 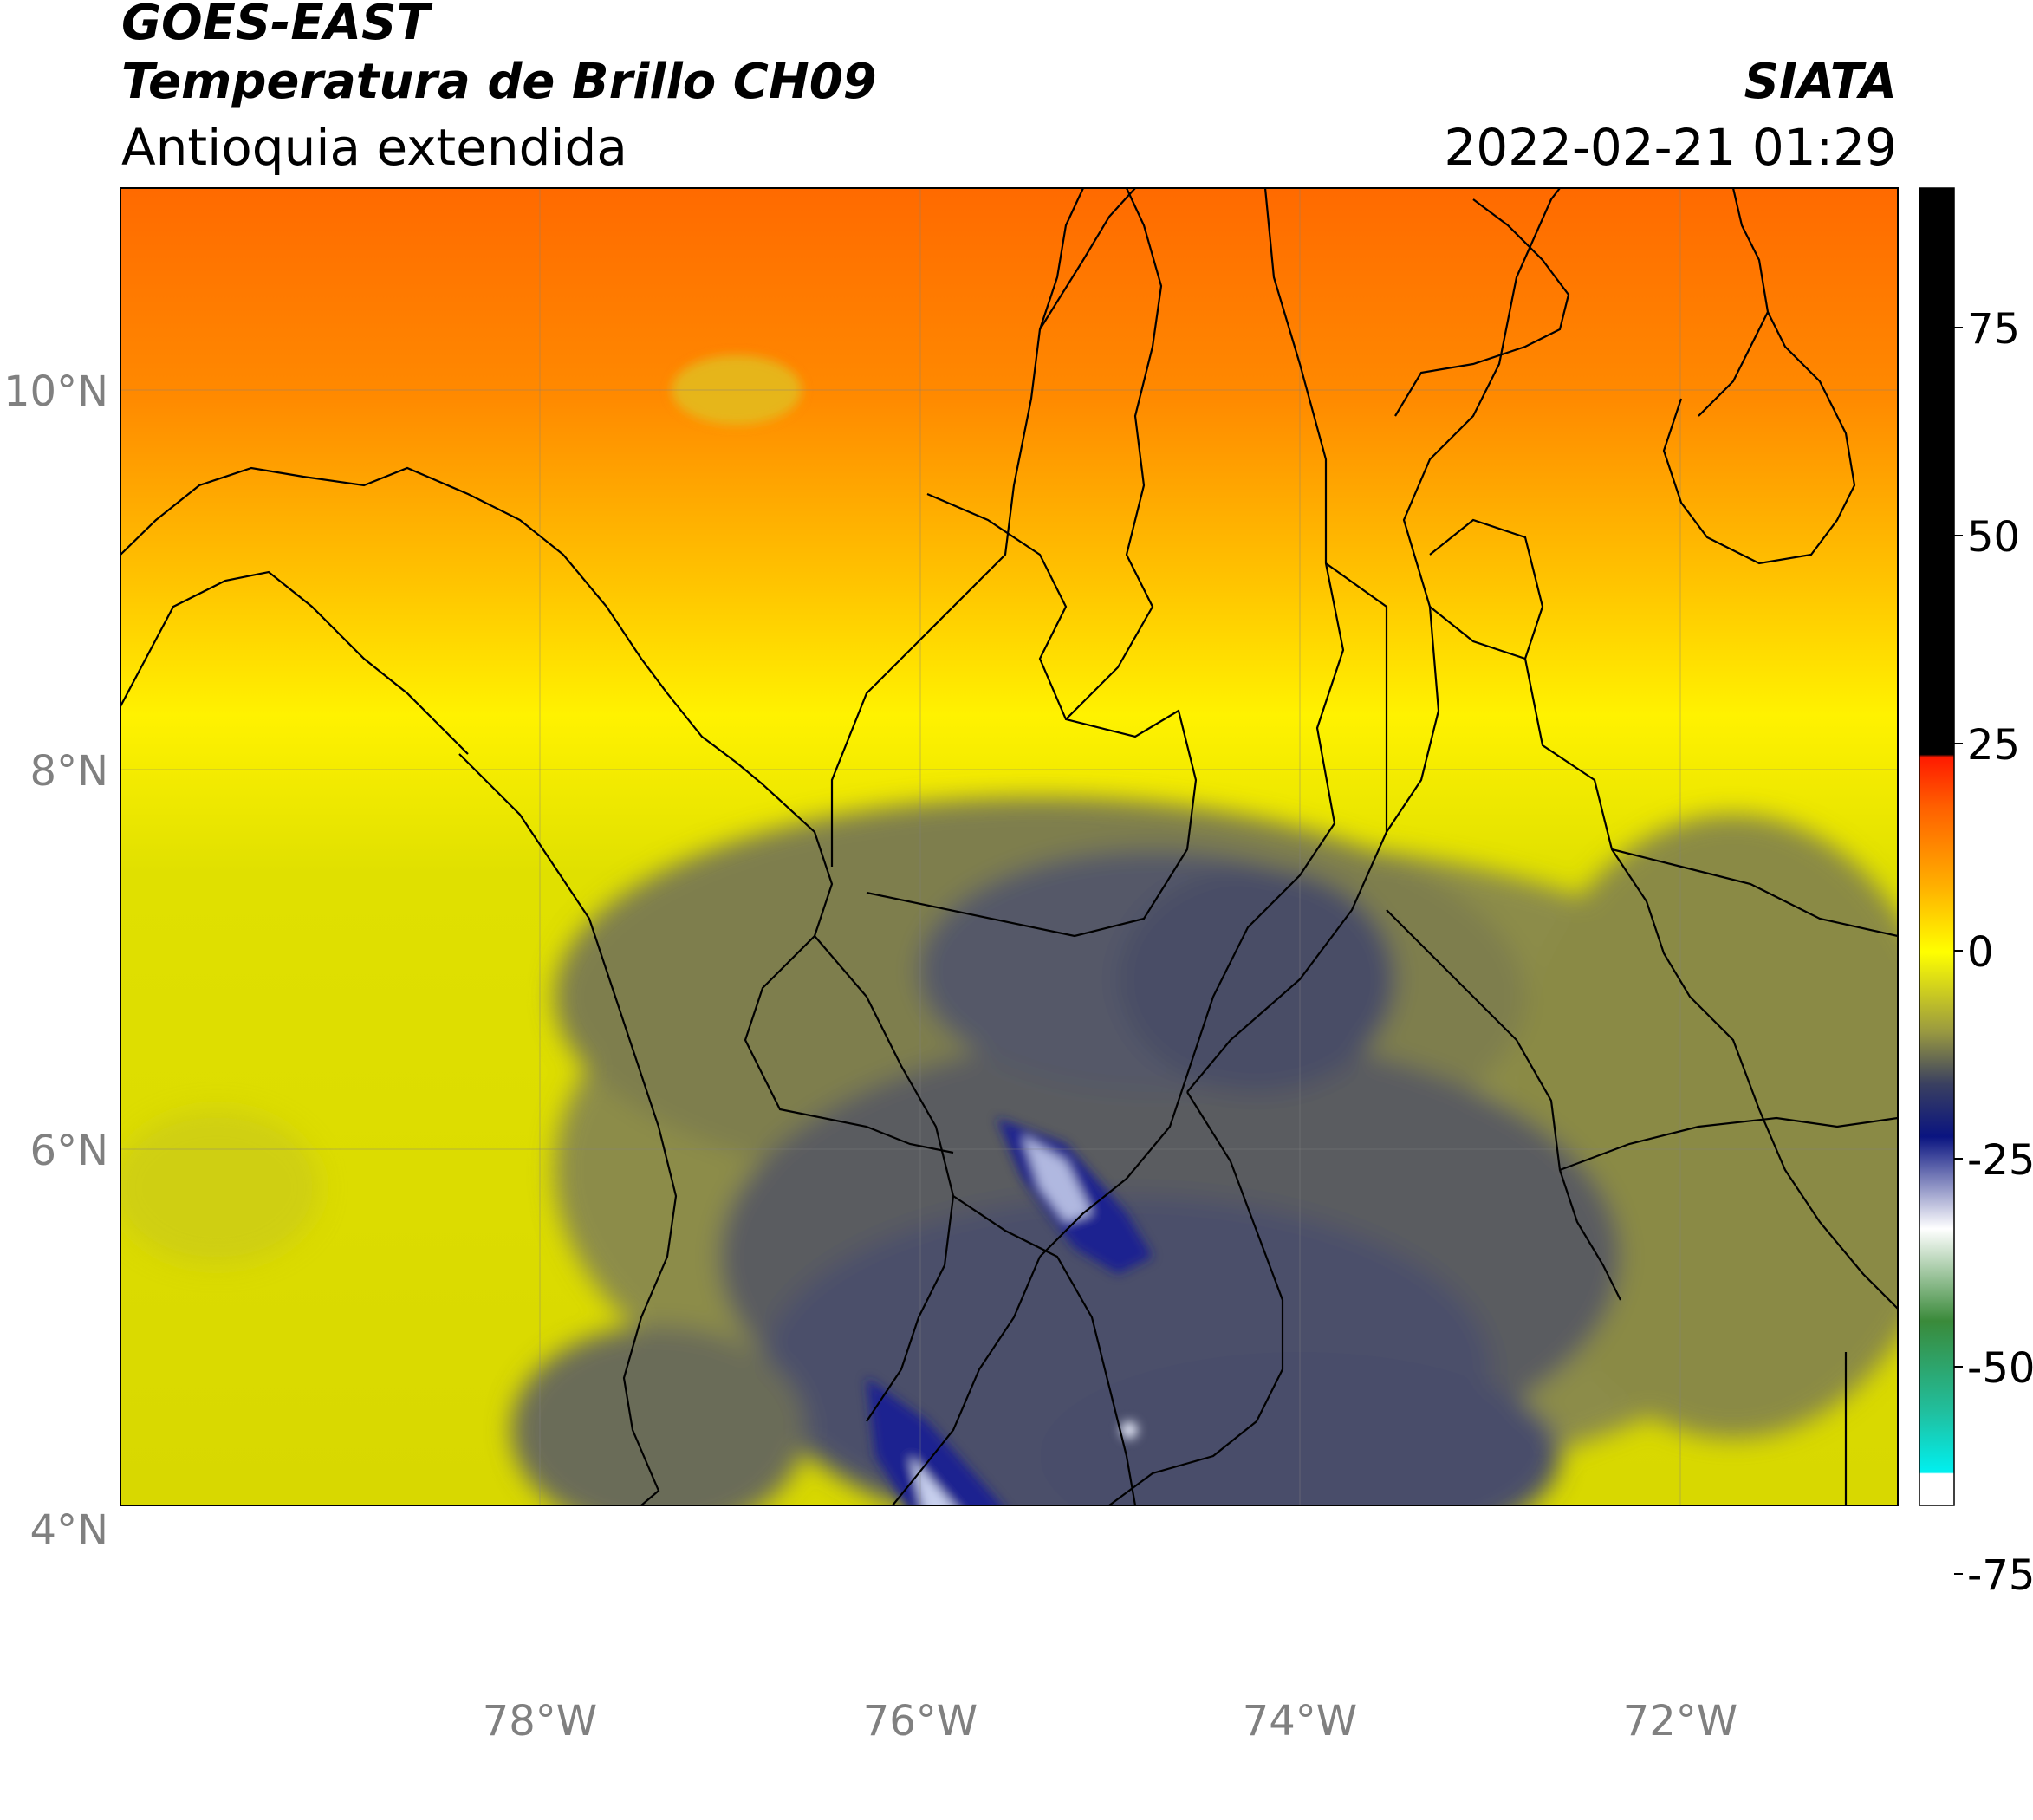 I want to click on lon-label-78w: 78°W, so click(x=540, y=1721).